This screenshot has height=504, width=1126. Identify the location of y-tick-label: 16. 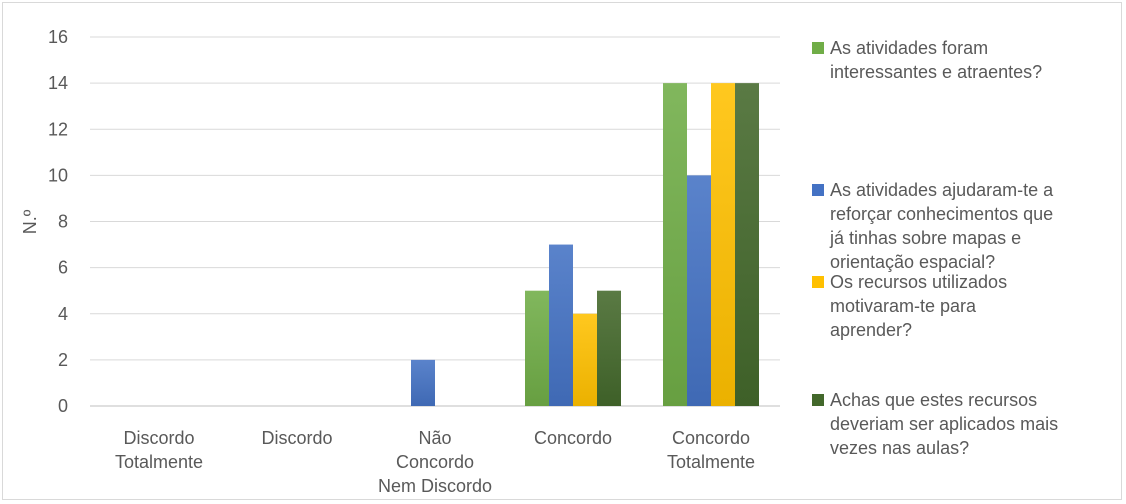
(58, 37).